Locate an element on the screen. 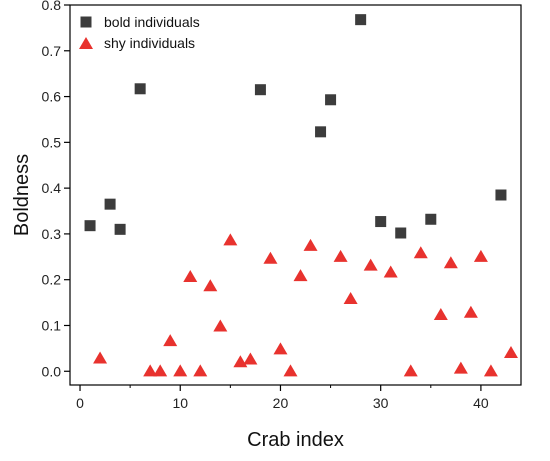 The height and width of the screenshot is (461, 550). legend-marker-shy is located at coordinates (86, 43).